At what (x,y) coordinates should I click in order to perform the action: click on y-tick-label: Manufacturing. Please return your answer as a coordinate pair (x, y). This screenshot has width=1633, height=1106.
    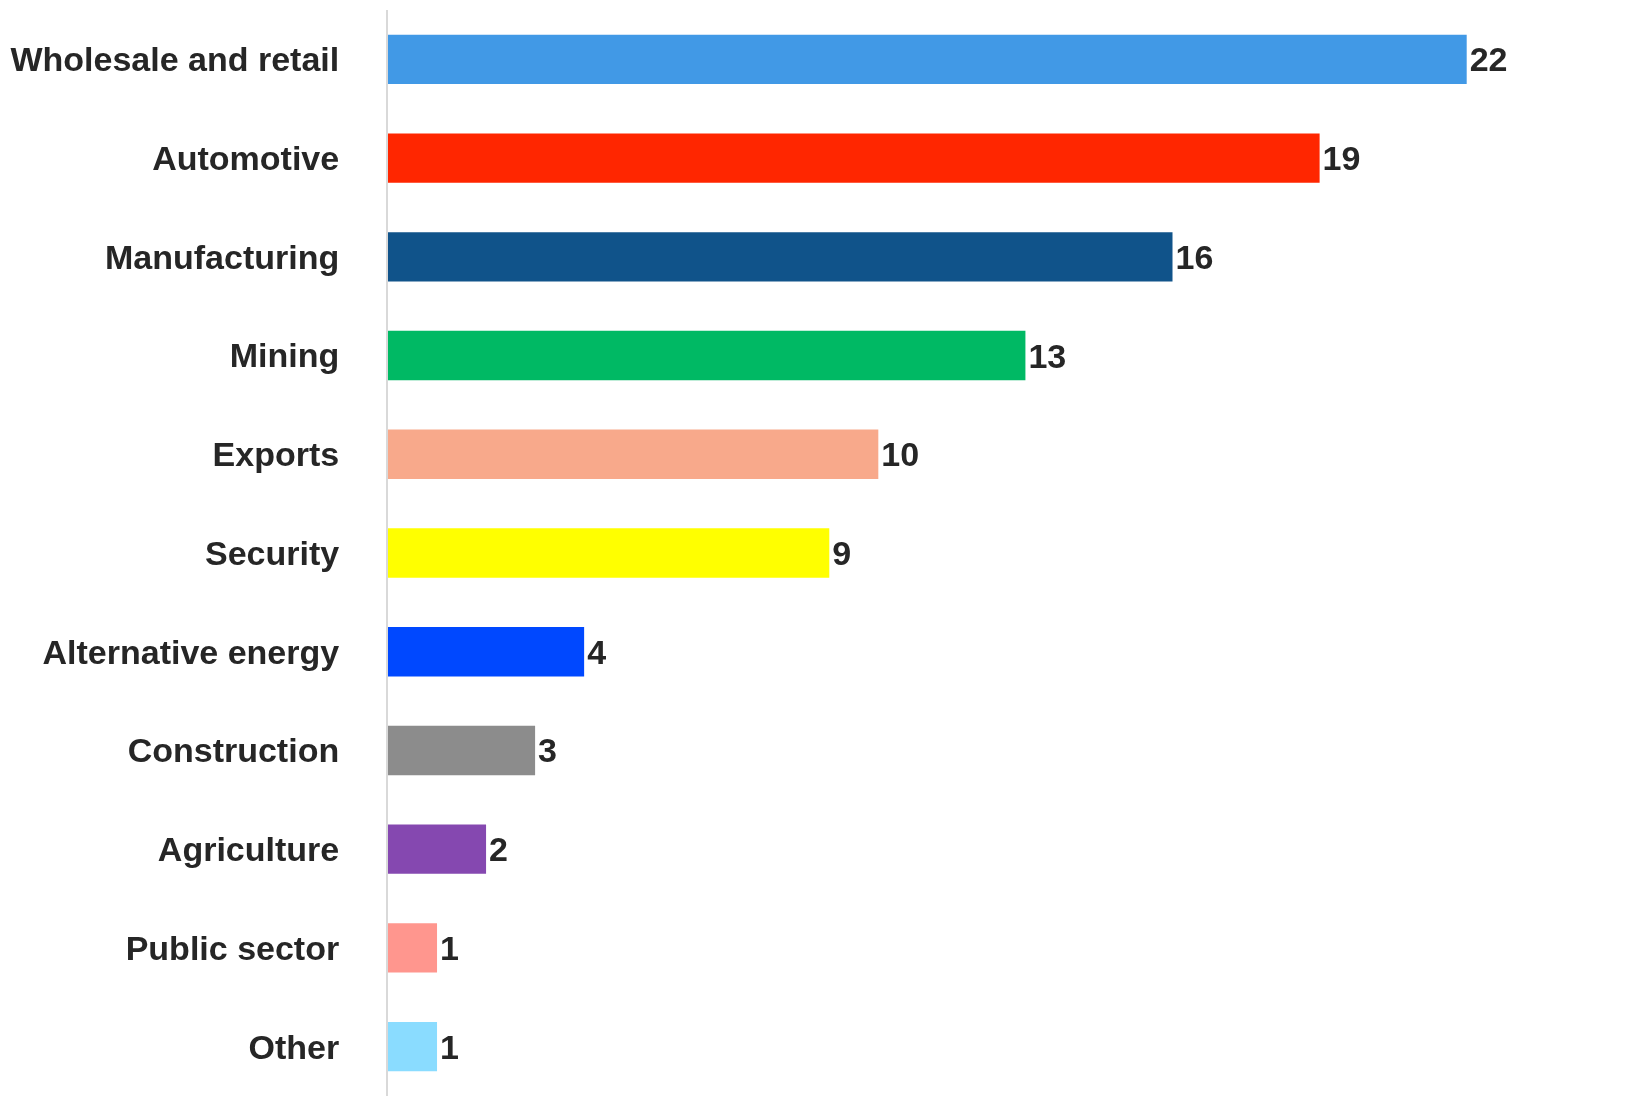
    Looking at the image, I should click on (222, 256).